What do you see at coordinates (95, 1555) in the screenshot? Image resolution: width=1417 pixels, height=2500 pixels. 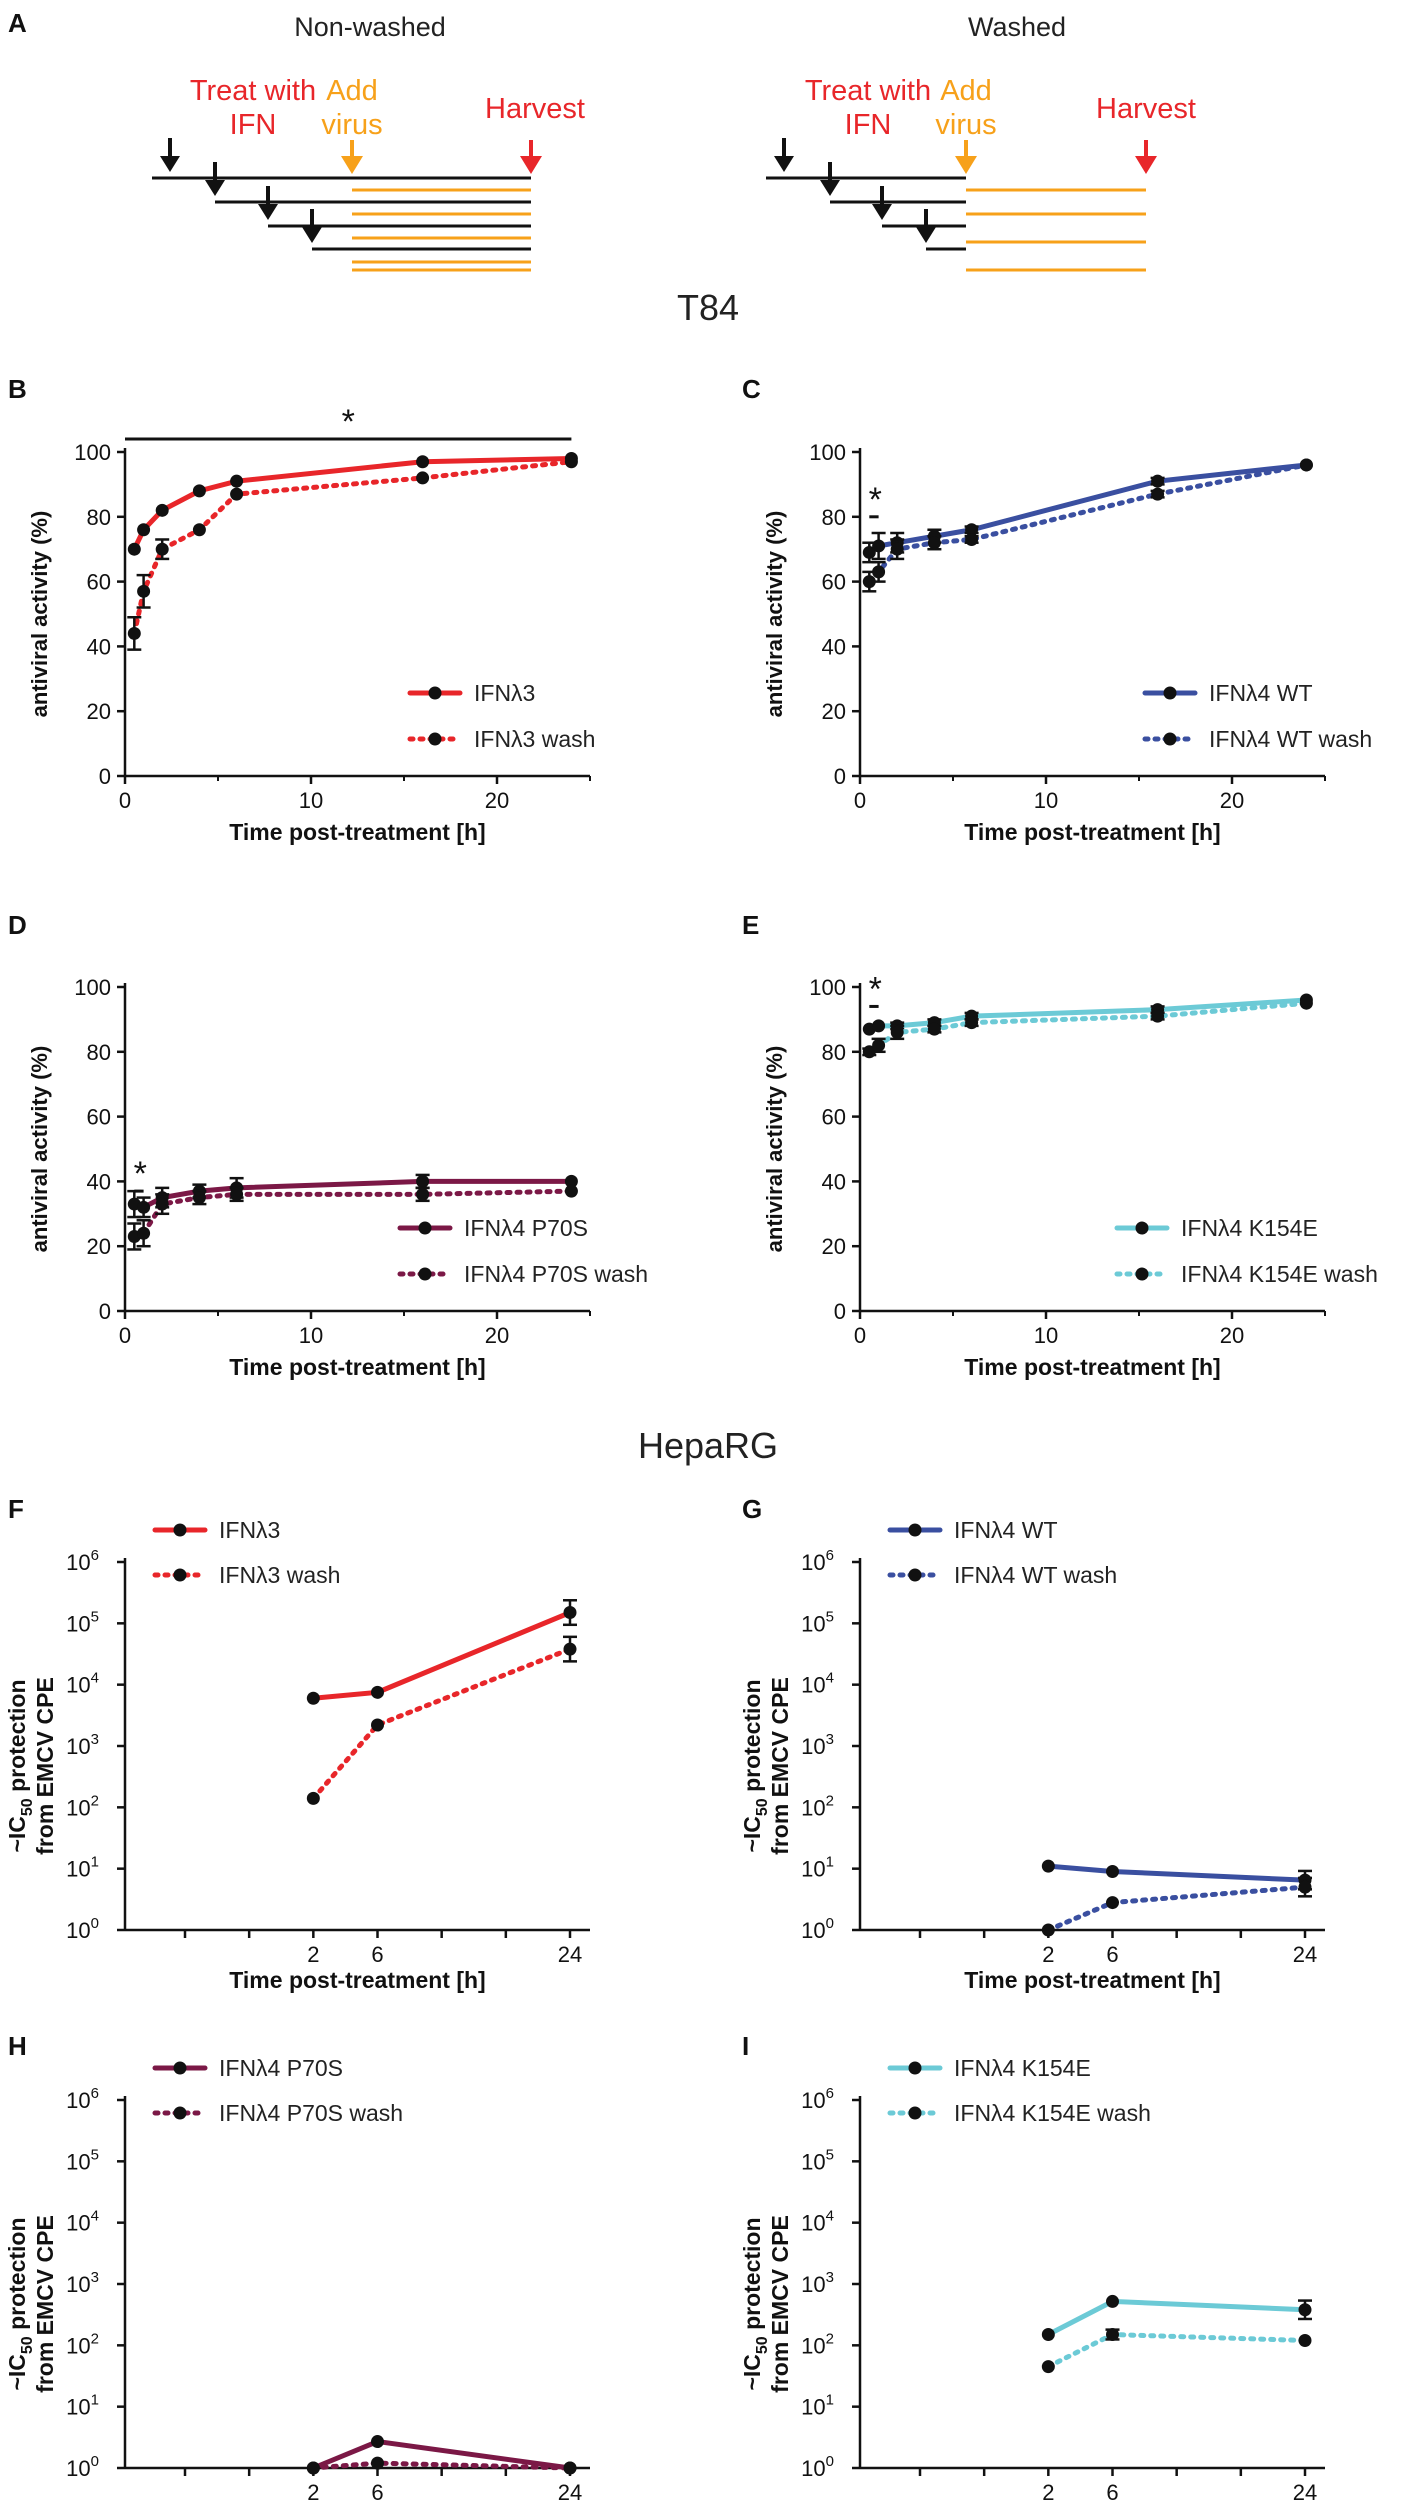 I see `y-tick-exponent: 6` at bounding box center [95, 1555].